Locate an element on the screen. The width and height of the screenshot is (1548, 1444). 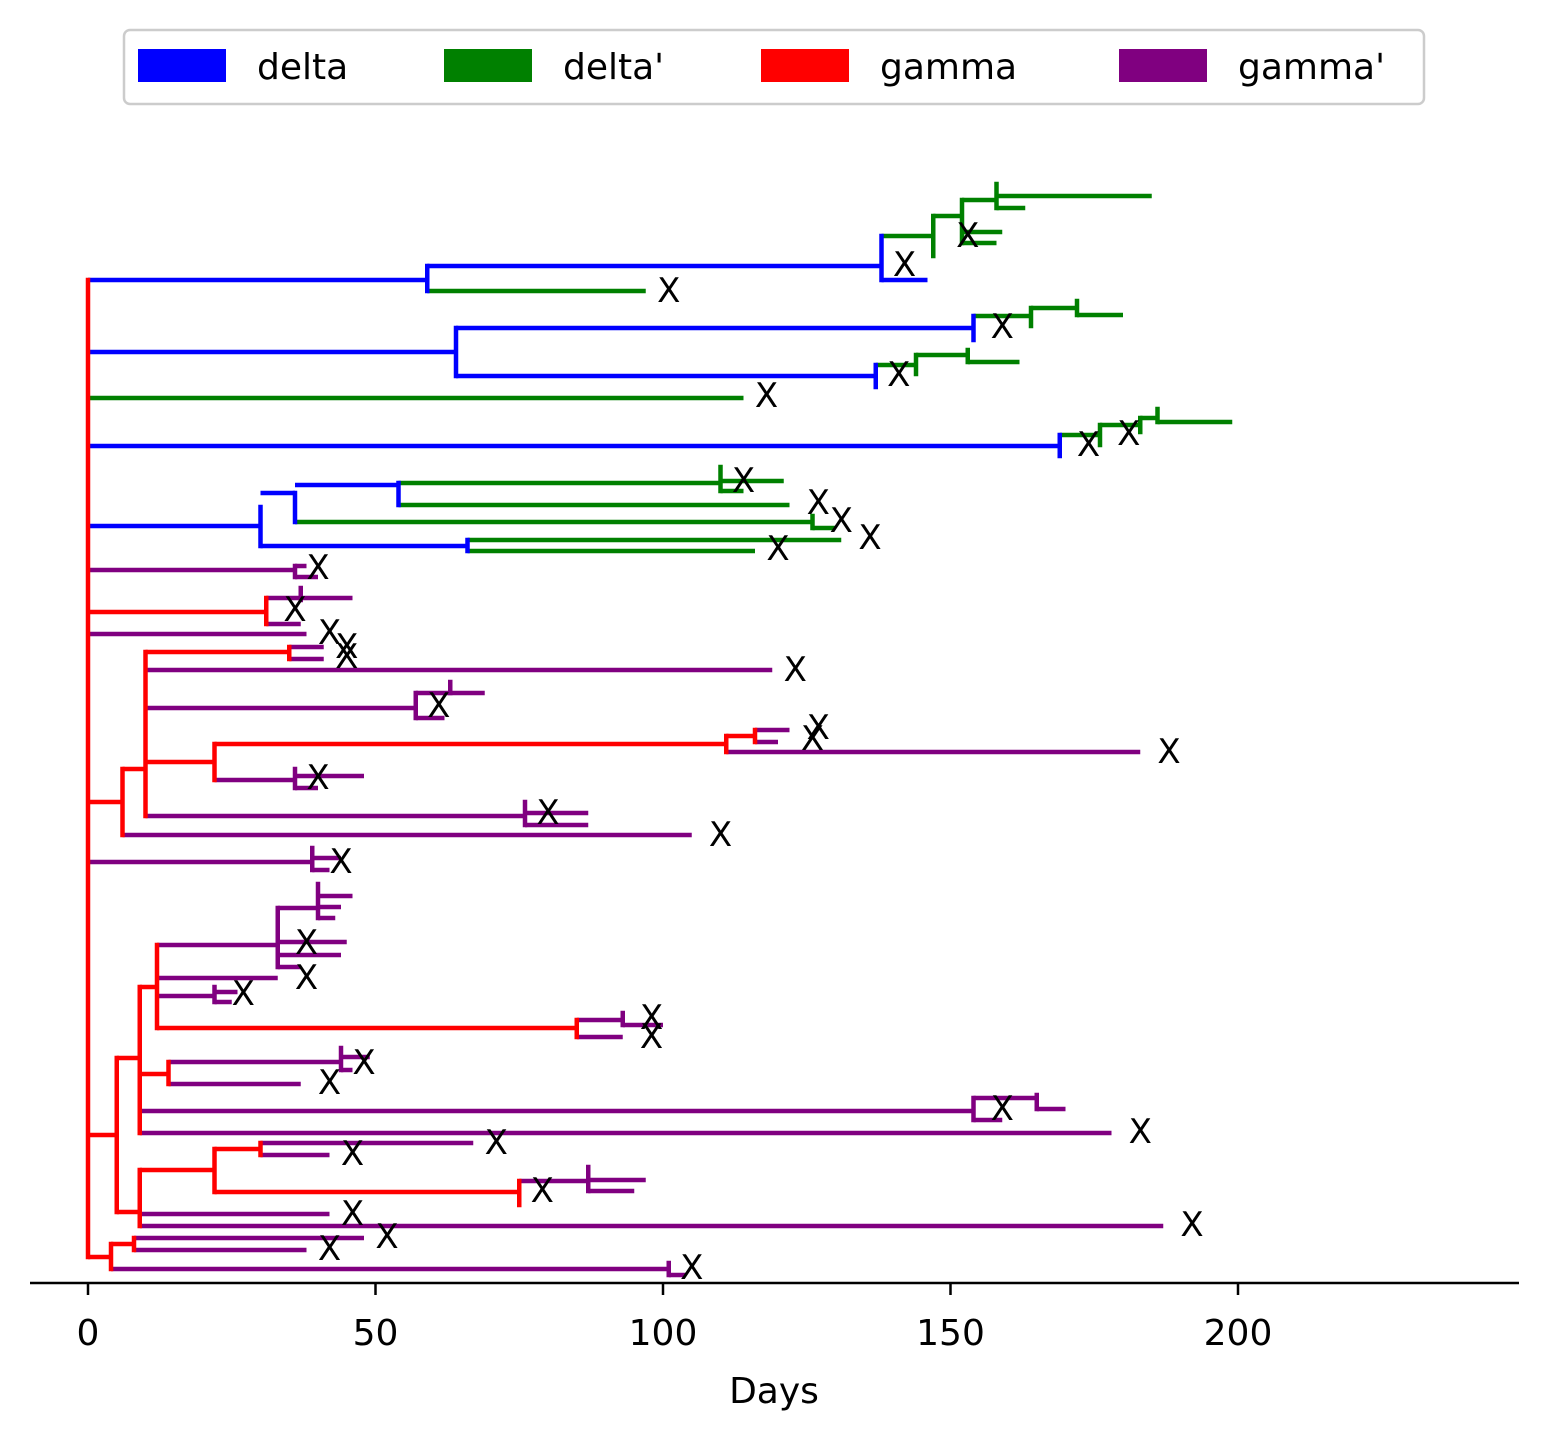
x-tick-label: 100 is located at coordinates (663, 1333).